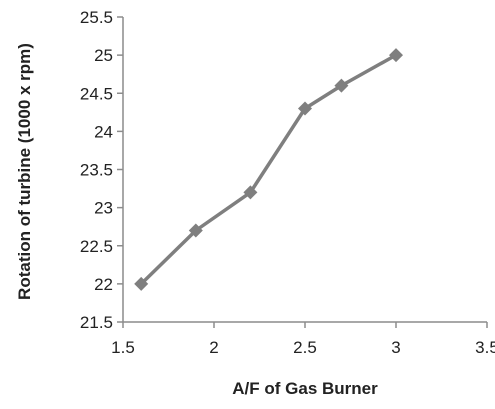 Image resolution: width=495 pixels, height=409 pixels. What do you see at coordinates (213, 347) in the screenshot?
I see `x-tick-label: 2` at bounding box center [213, 347].